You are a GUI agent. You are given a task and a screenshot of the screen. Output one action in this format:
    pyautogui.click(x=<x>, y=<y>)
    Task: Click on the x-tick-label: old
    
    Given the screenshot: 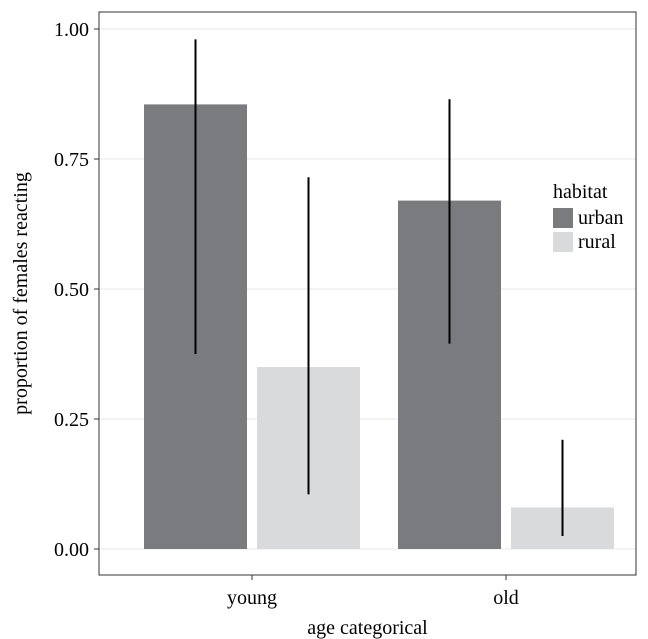 What is the action you would take?
    pyautogui.click(x=506, y=598)
    